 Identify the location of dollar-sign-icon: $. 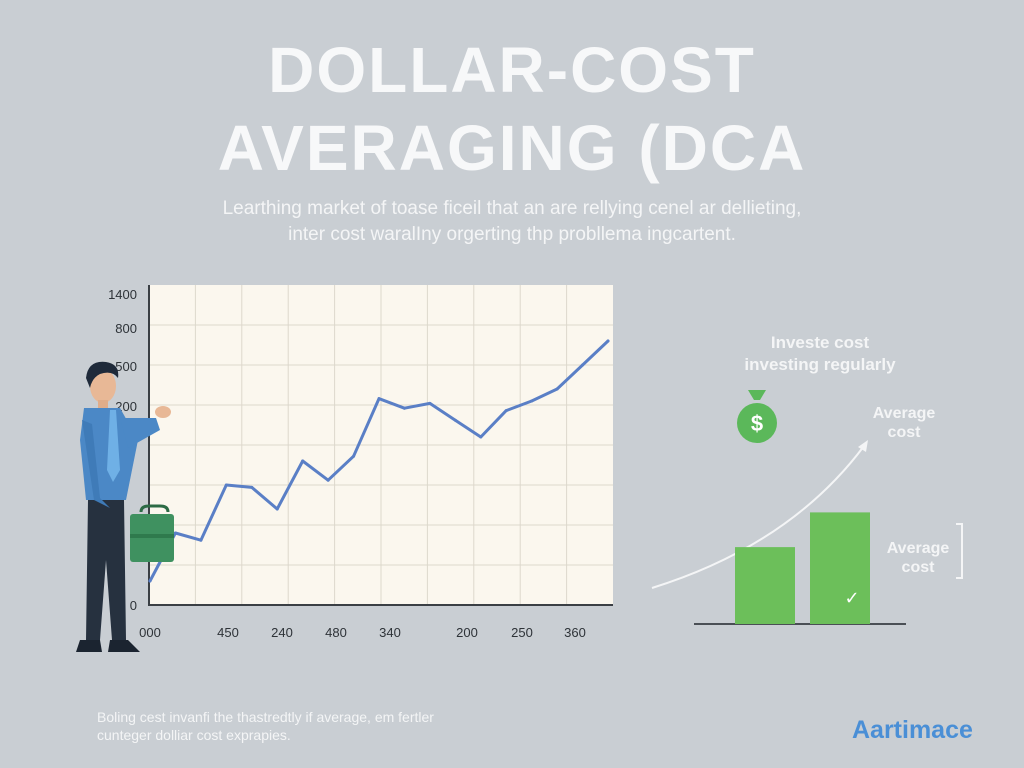
(757, 423).